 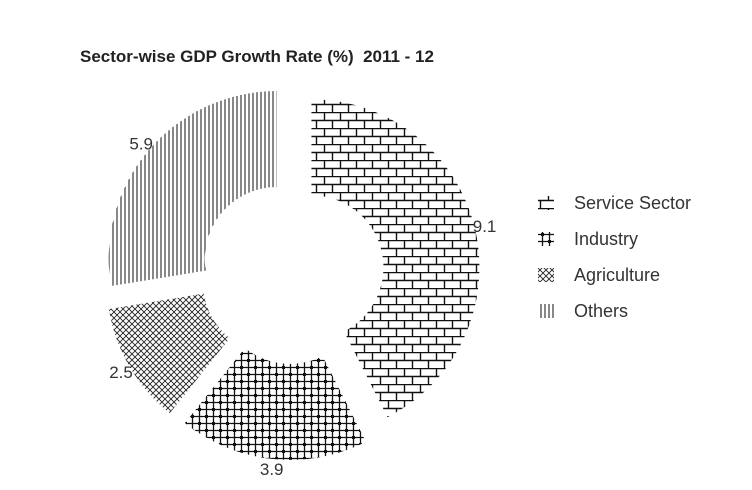 What do you see at coordinates (272, 469) in the screenshot?
I see `data-label-industry: 3.9` at bounding box center [272, 469].